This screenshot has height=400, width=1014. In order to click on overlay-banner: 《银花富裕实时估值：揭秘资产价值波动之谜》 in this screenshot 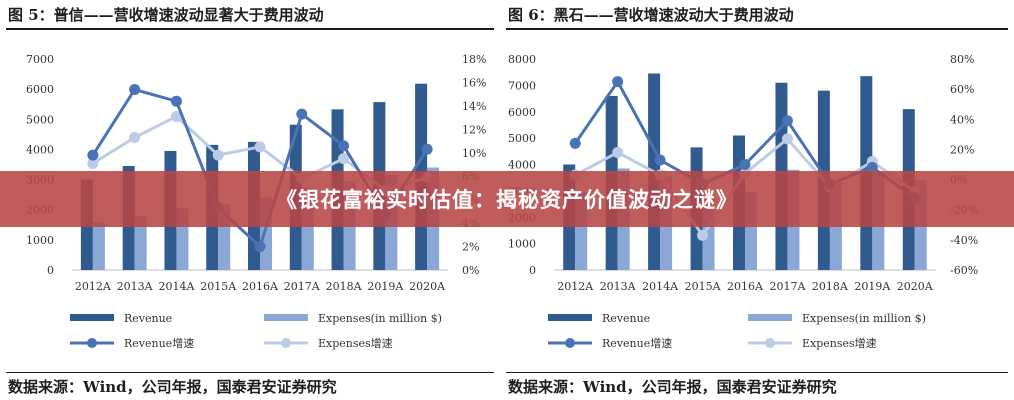, I will do `click(507, 199)`.